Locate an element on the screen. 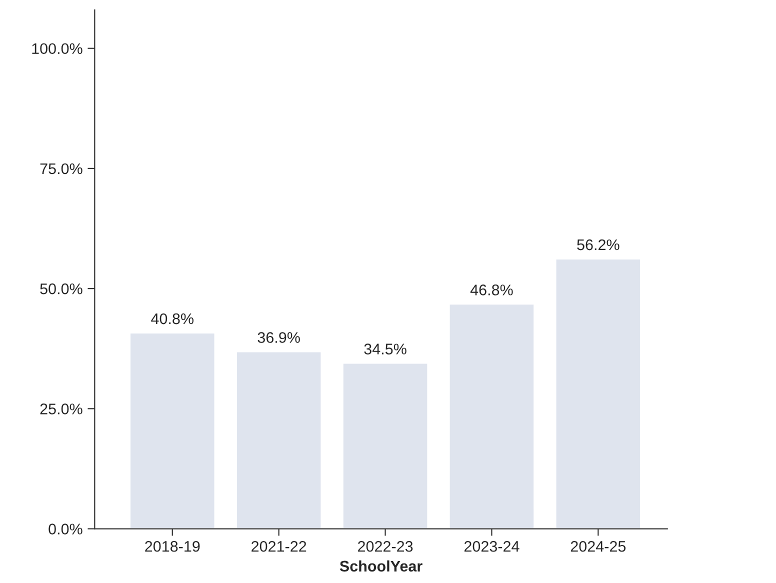 This screenshot has height=583, width=776. x-tick-label: 2023-24 is located at coordinates (492, 546).